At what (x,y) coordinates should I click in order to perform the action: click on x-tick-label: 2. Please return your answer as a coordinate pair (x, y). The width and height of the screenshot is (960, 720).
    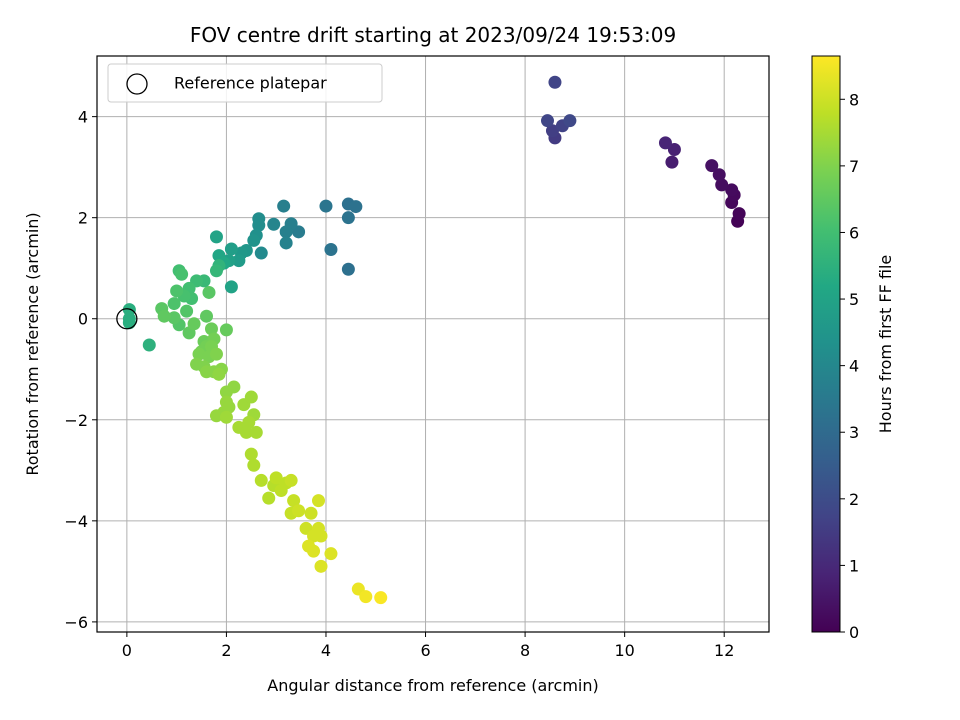
    Looking at the image, I should click on (226, 650).